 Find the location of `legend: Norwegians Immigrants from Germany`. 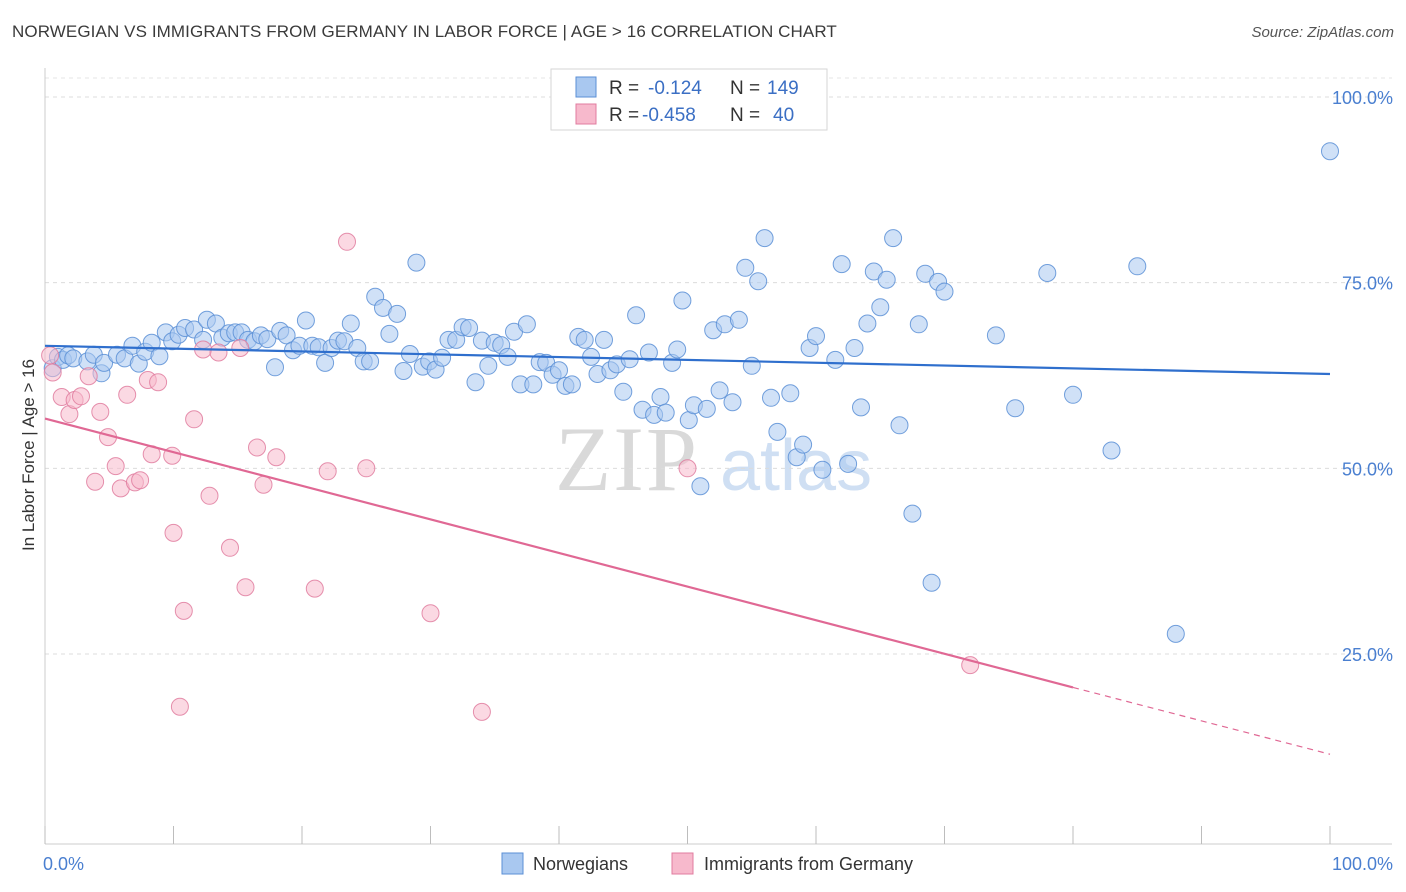

legend: Norwegians Immigrants from Germany is located at coordinates (707, 863).